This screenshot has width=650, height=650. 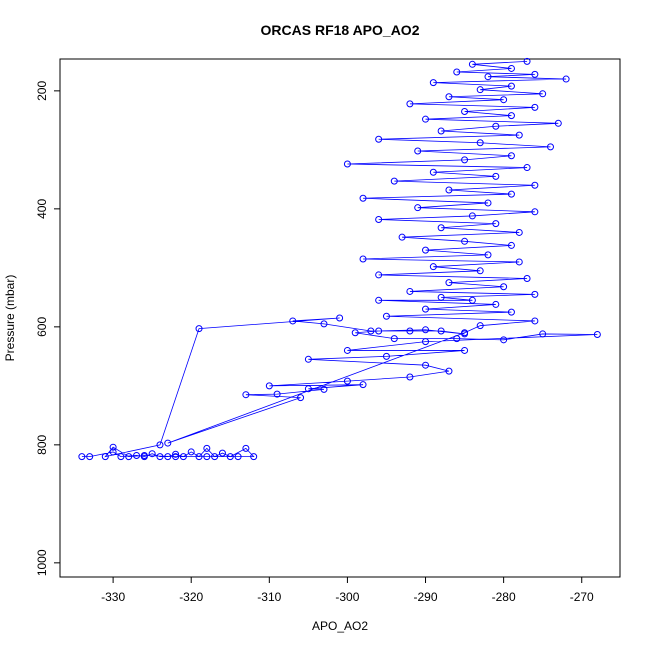 What do you see at coordinates (582, 597) in the screenshot?
I see `x-tick-label: -270` at bounding box center [582, 597].